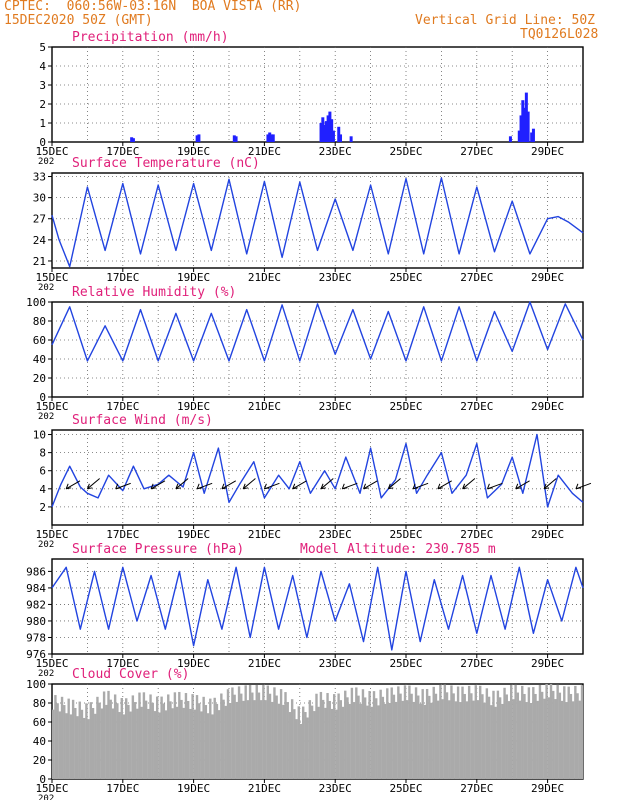  Describe the element at coordinates (150, 37) in the screenshot. I see `panel-title: Precipitation (mm/h)` at that location.